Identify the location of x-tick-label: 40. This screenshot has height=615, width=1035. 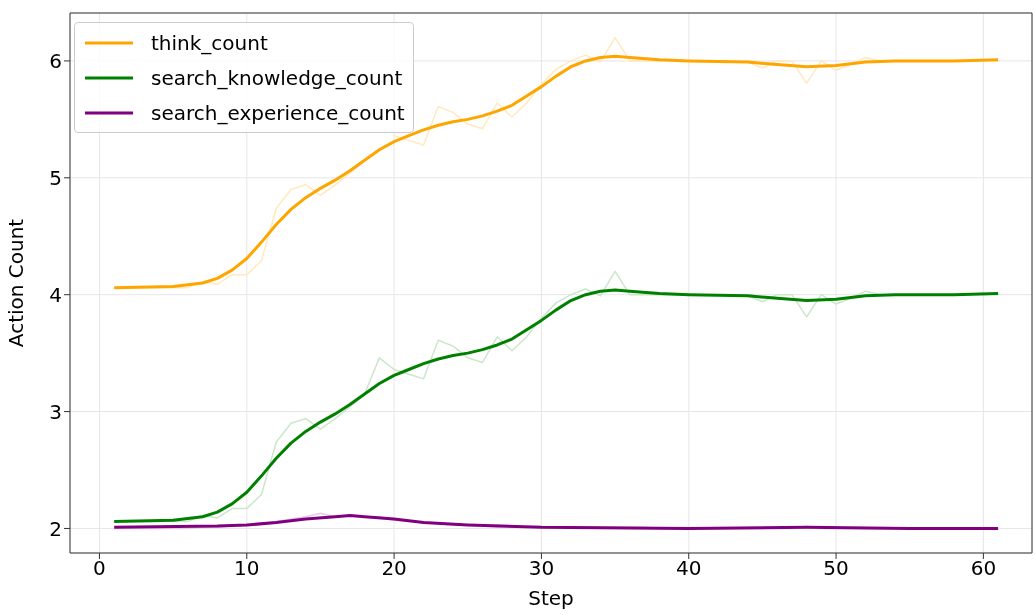
(689, 568).